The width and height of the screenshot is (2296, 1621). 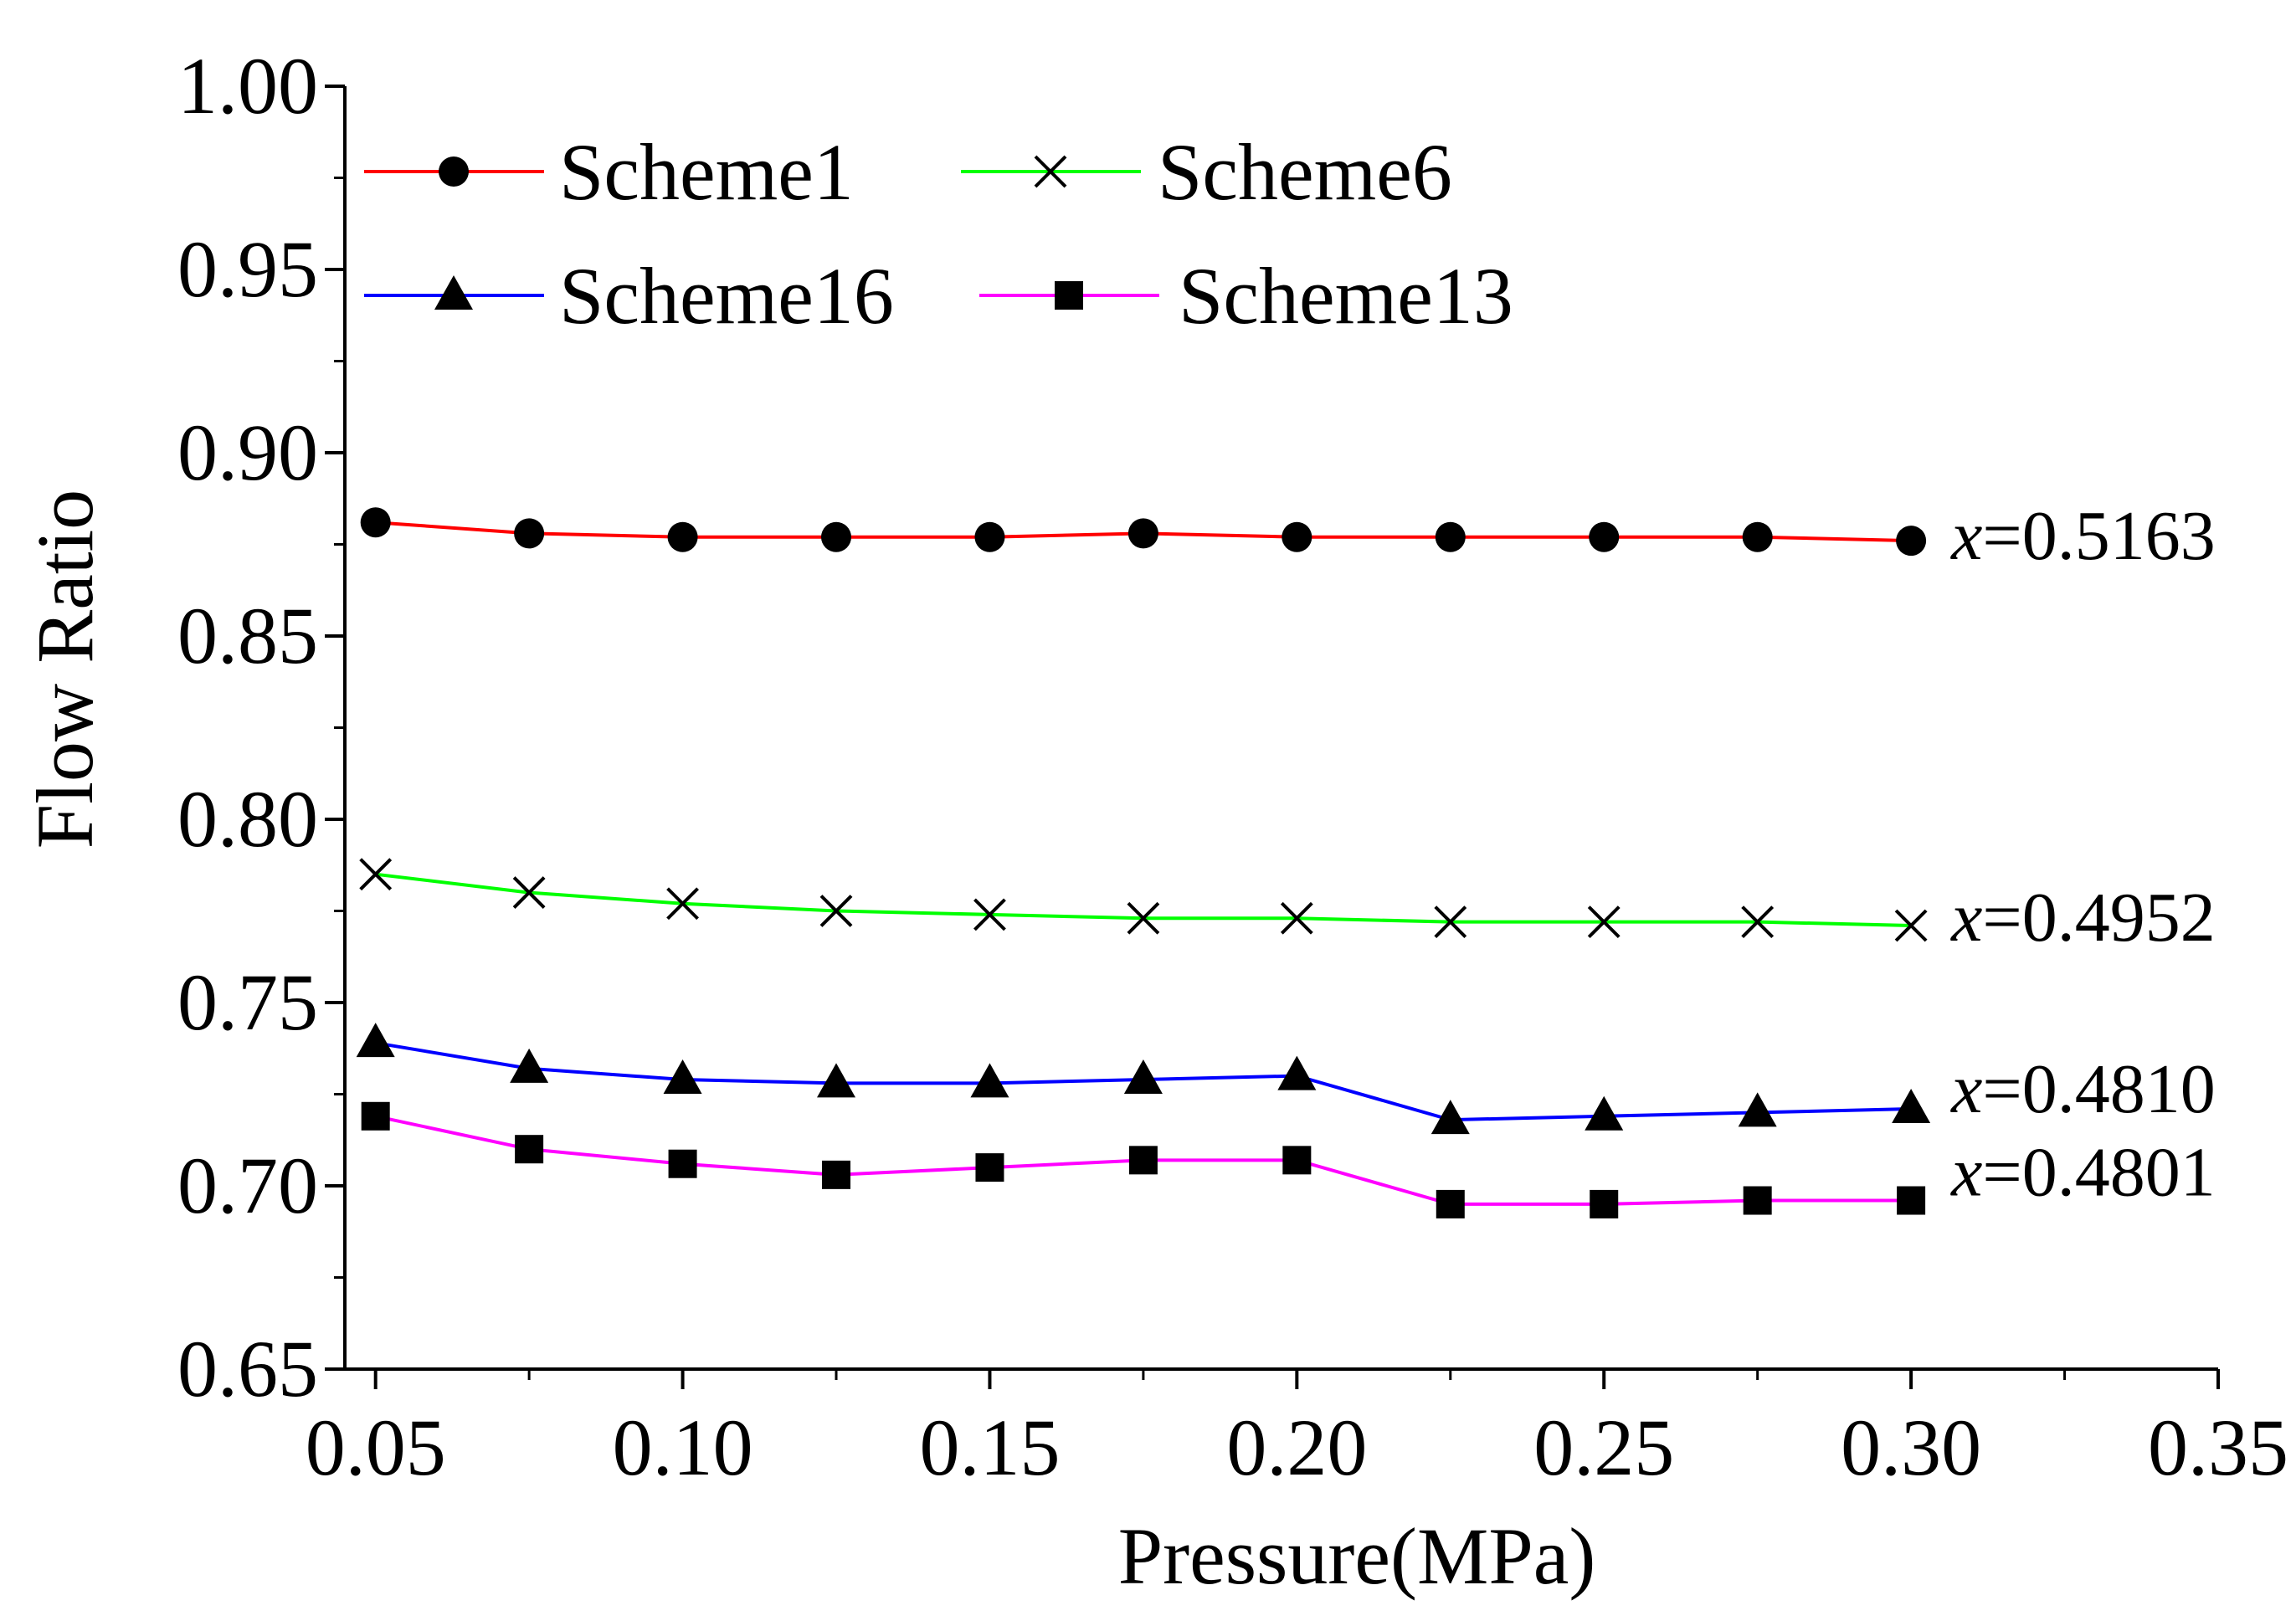 I want to click on legend-item-scheme6: Scheme6, so click(x=1206, y=172).